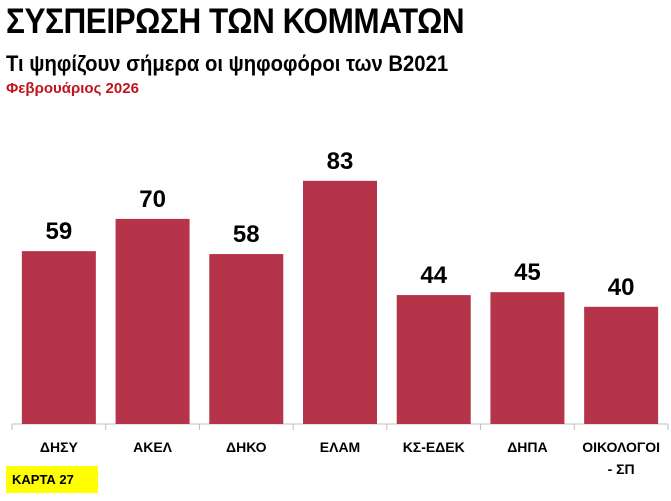 Image resolution: width=671 pixels, height=501 pixels. I want to click on data-label: 59, so click(59, 231).